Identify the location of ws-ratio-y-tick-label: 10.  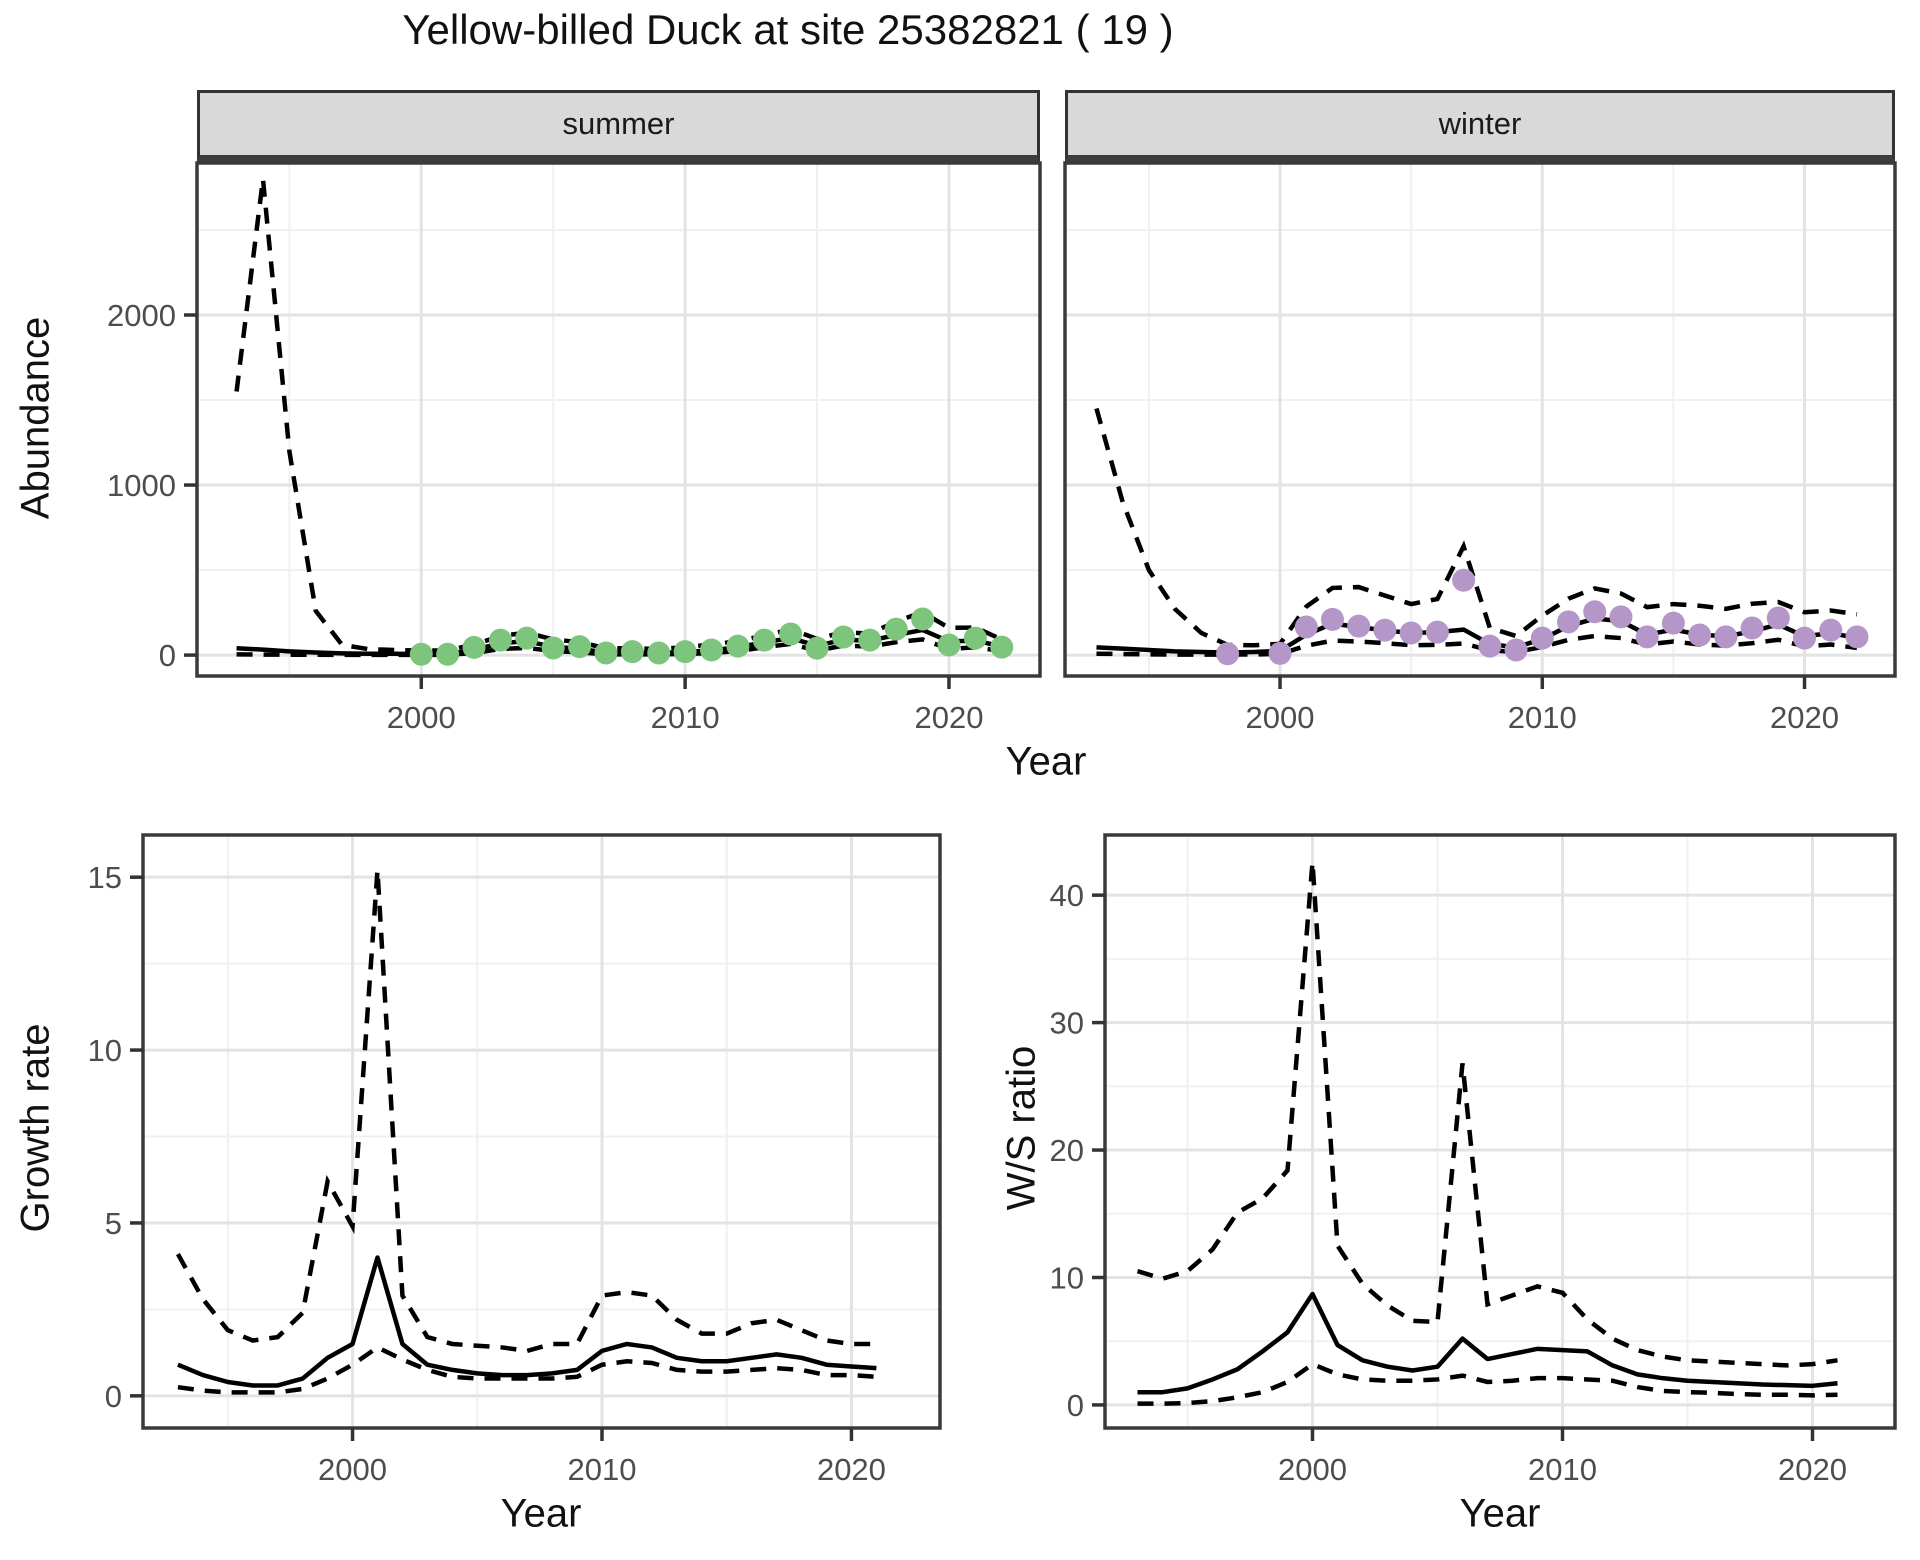
(1067, 1277).